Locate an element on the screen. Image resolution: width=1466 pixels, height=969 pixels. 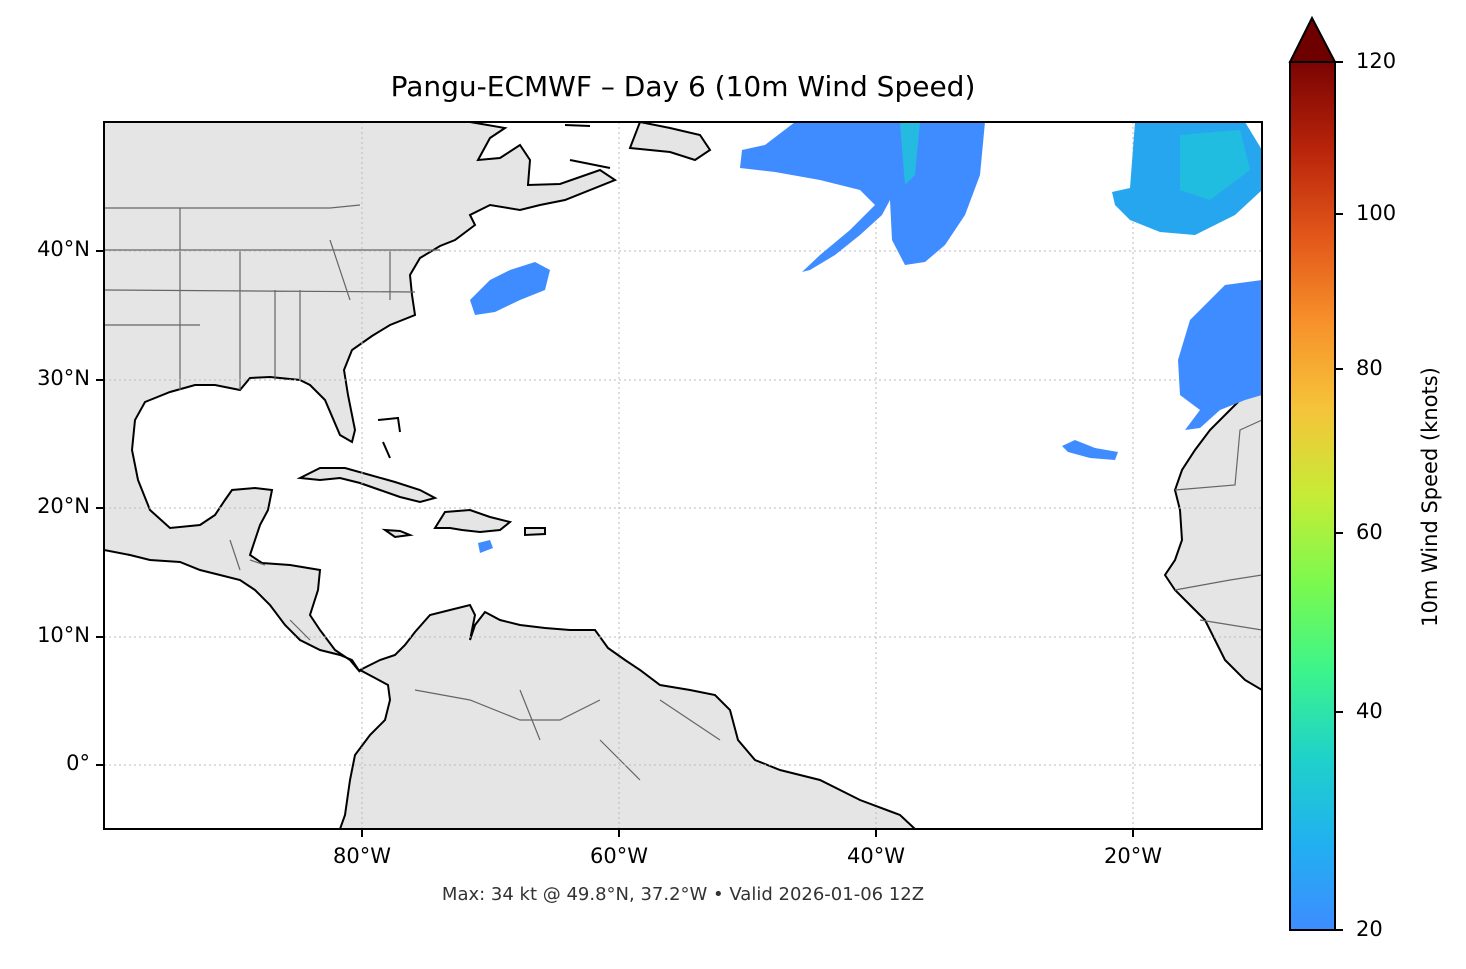
colorbar-tick: 100 is located at coordinates (1376, 213).